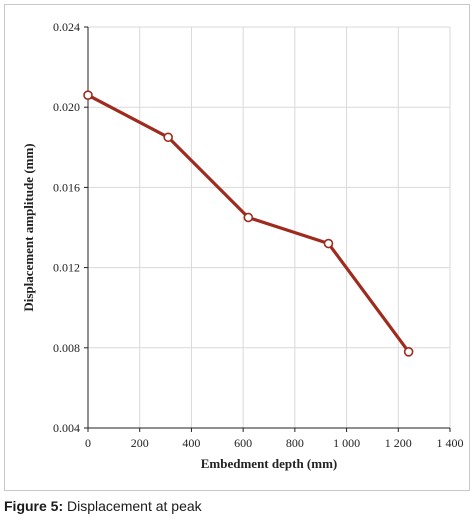 Image resolution: width=476 pixels, height=531 pixels. Describe the element at coordinates (34, 506) in the screenshot. I see `caption-label: Figure 5:` at that location.